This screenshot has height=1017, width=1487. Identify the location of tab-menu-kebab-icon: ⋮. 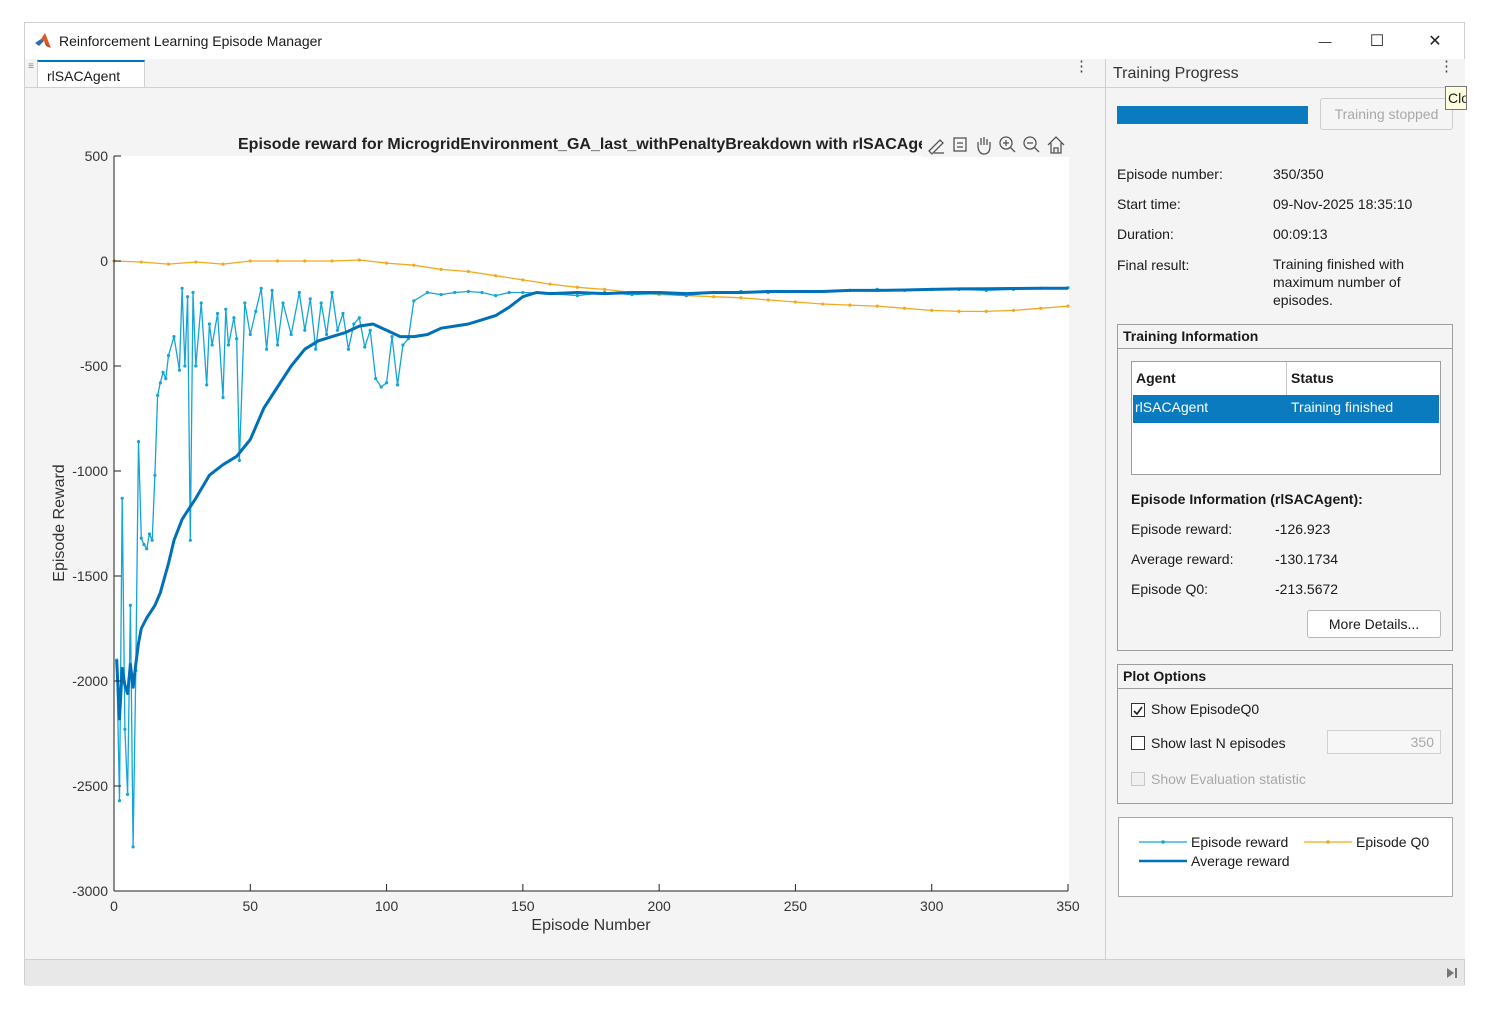
(1081, 66).